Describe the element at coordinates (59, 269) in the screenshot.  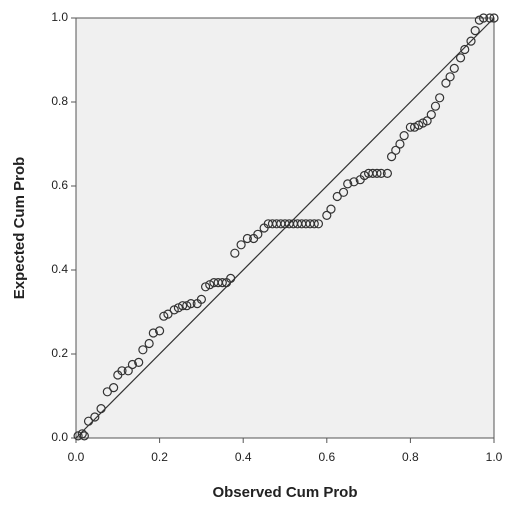
I see `y-tick-label: 0.4` at that location.